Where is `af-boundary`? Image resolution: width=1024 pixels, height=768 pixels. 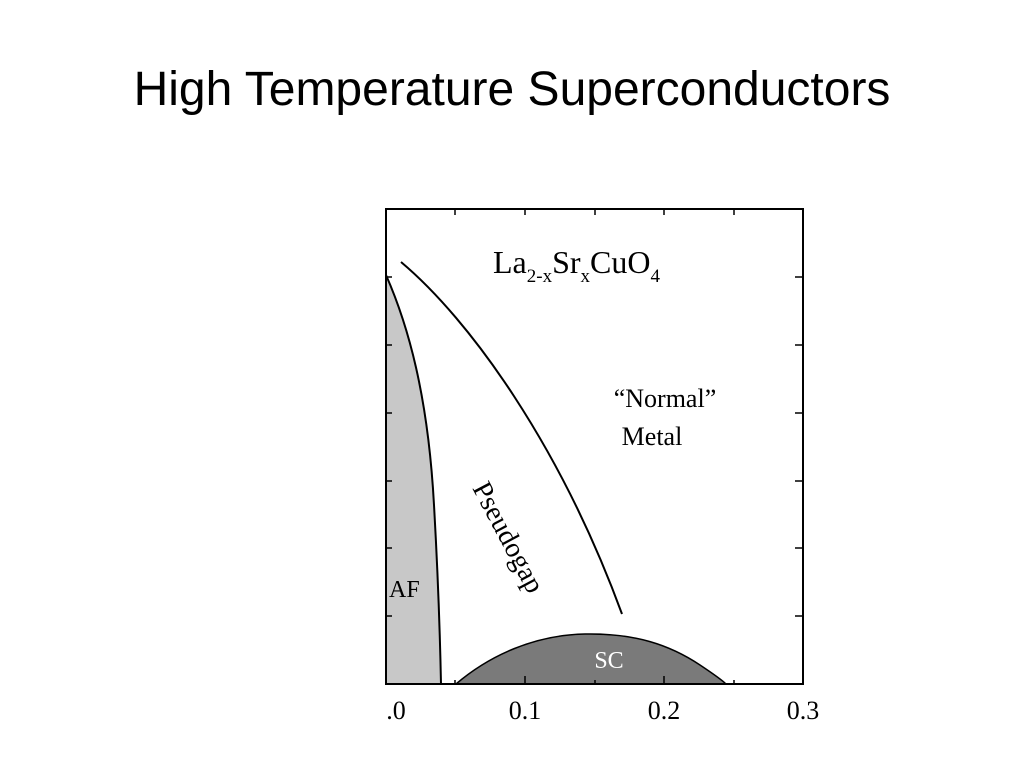
af-boundary is located at coordinates (413, 479).